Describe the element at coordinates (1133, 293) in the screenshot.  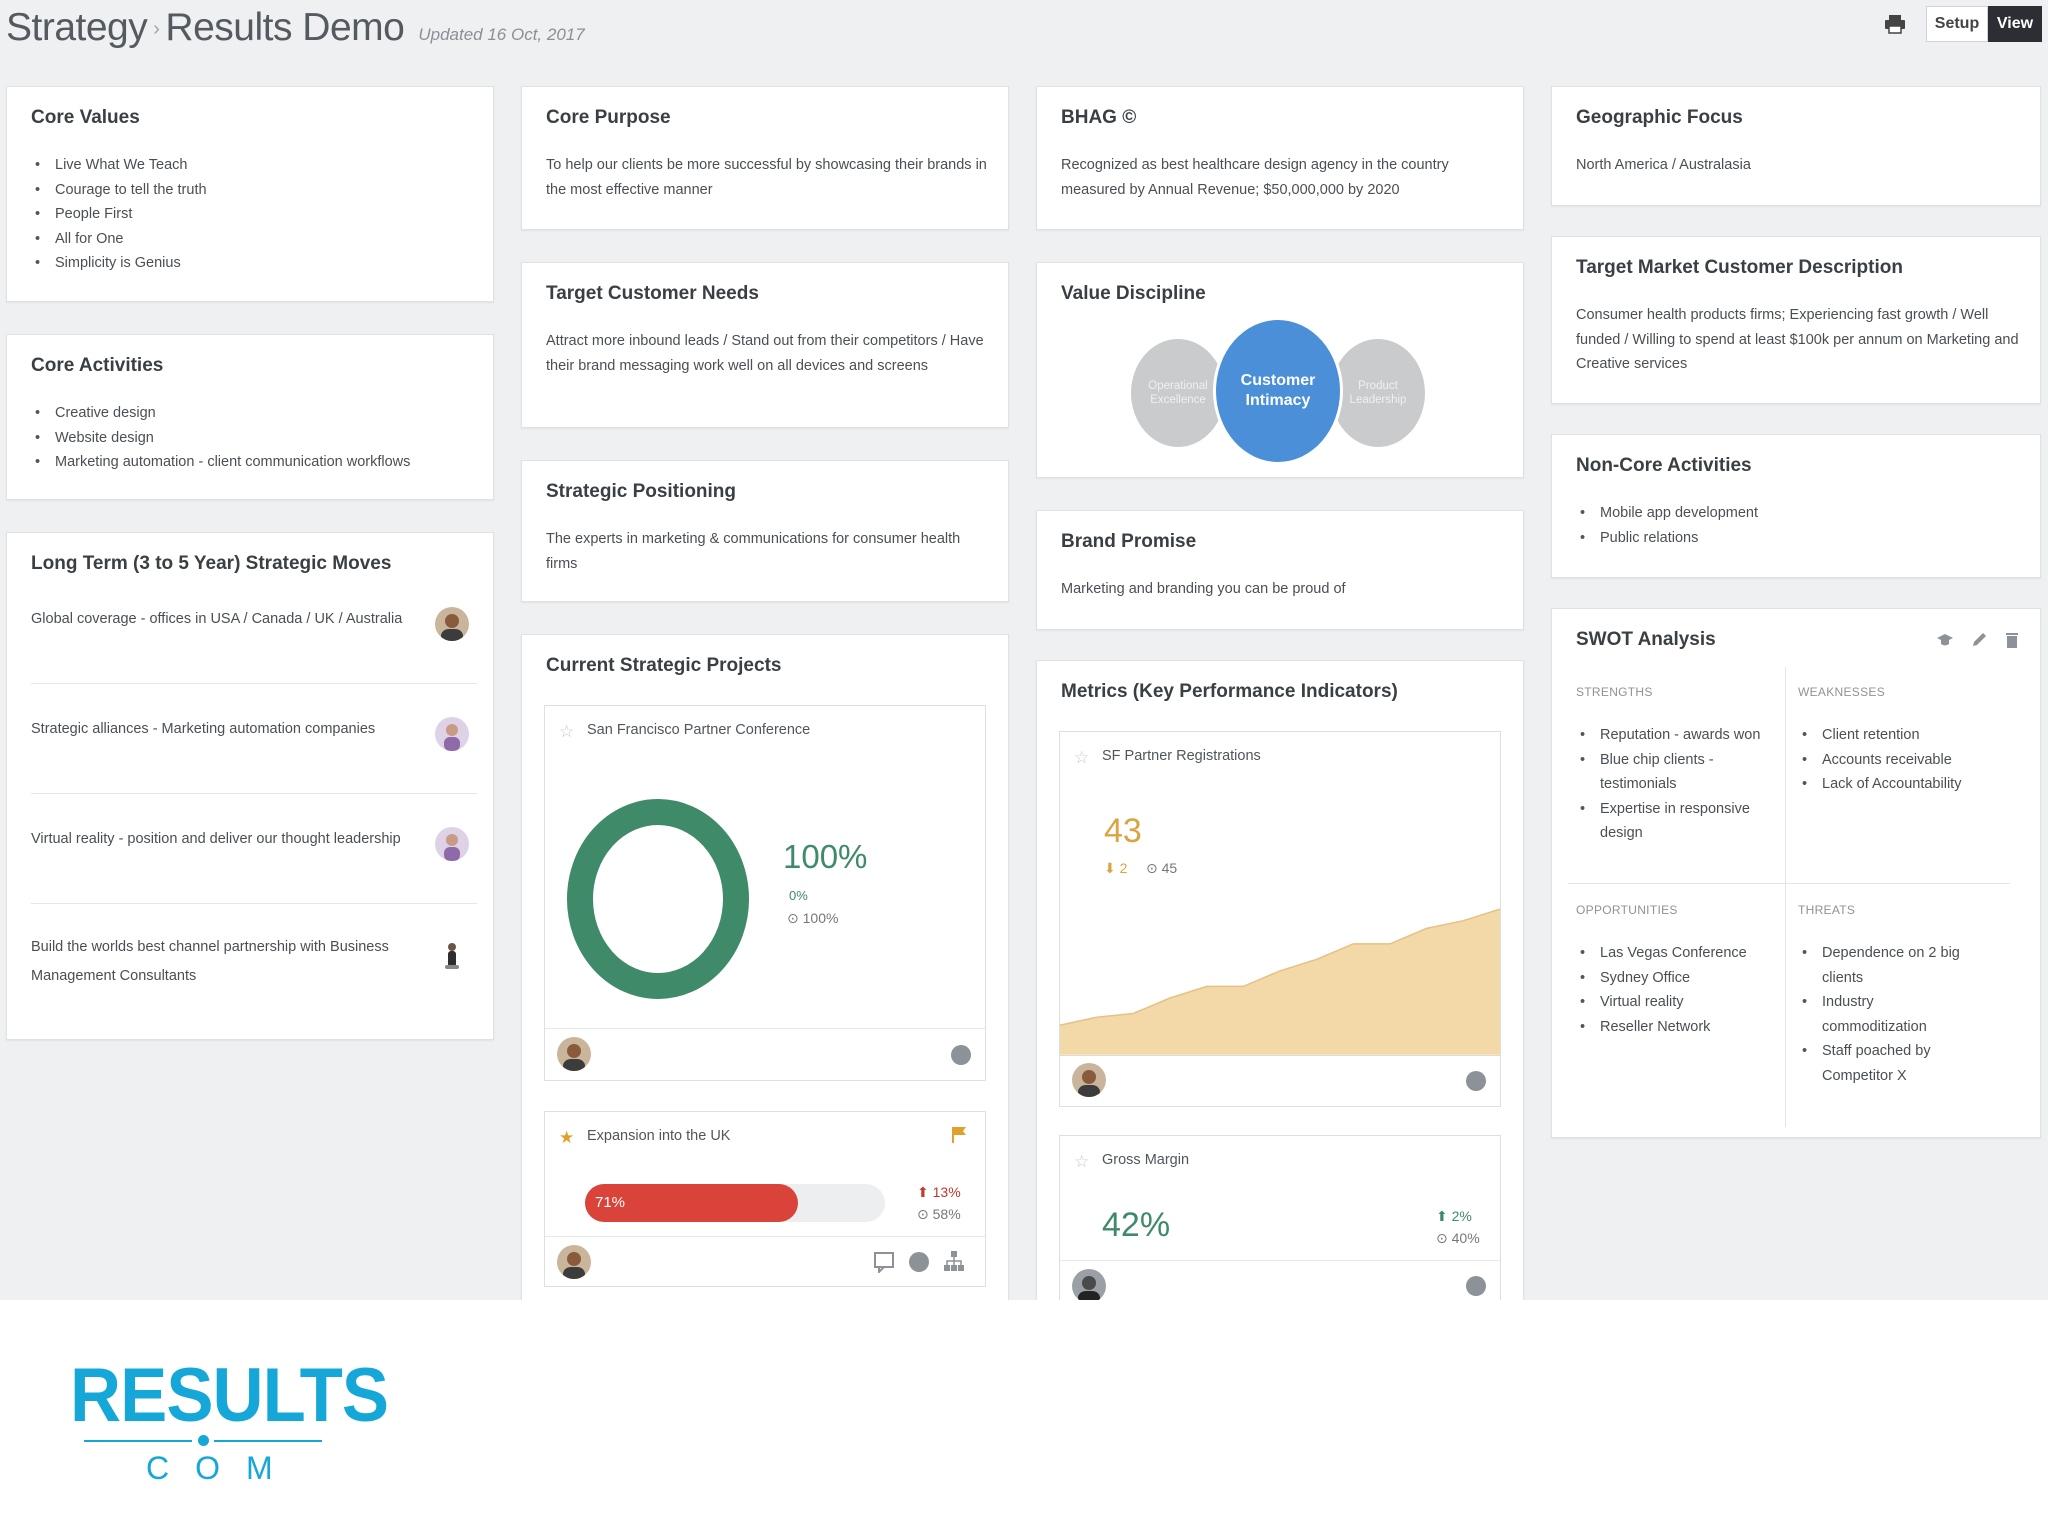
I see `card-title: Value Discipline` at that location.